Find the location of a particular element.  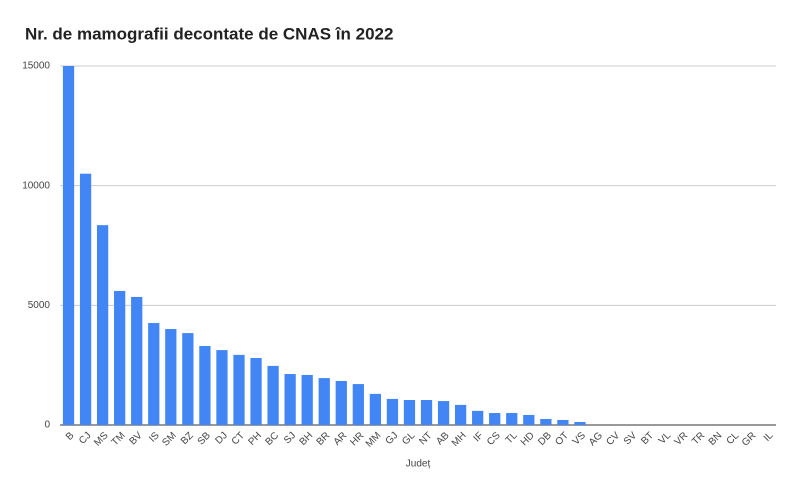

x-tick-label: GR is located at coordinates (749, 439).